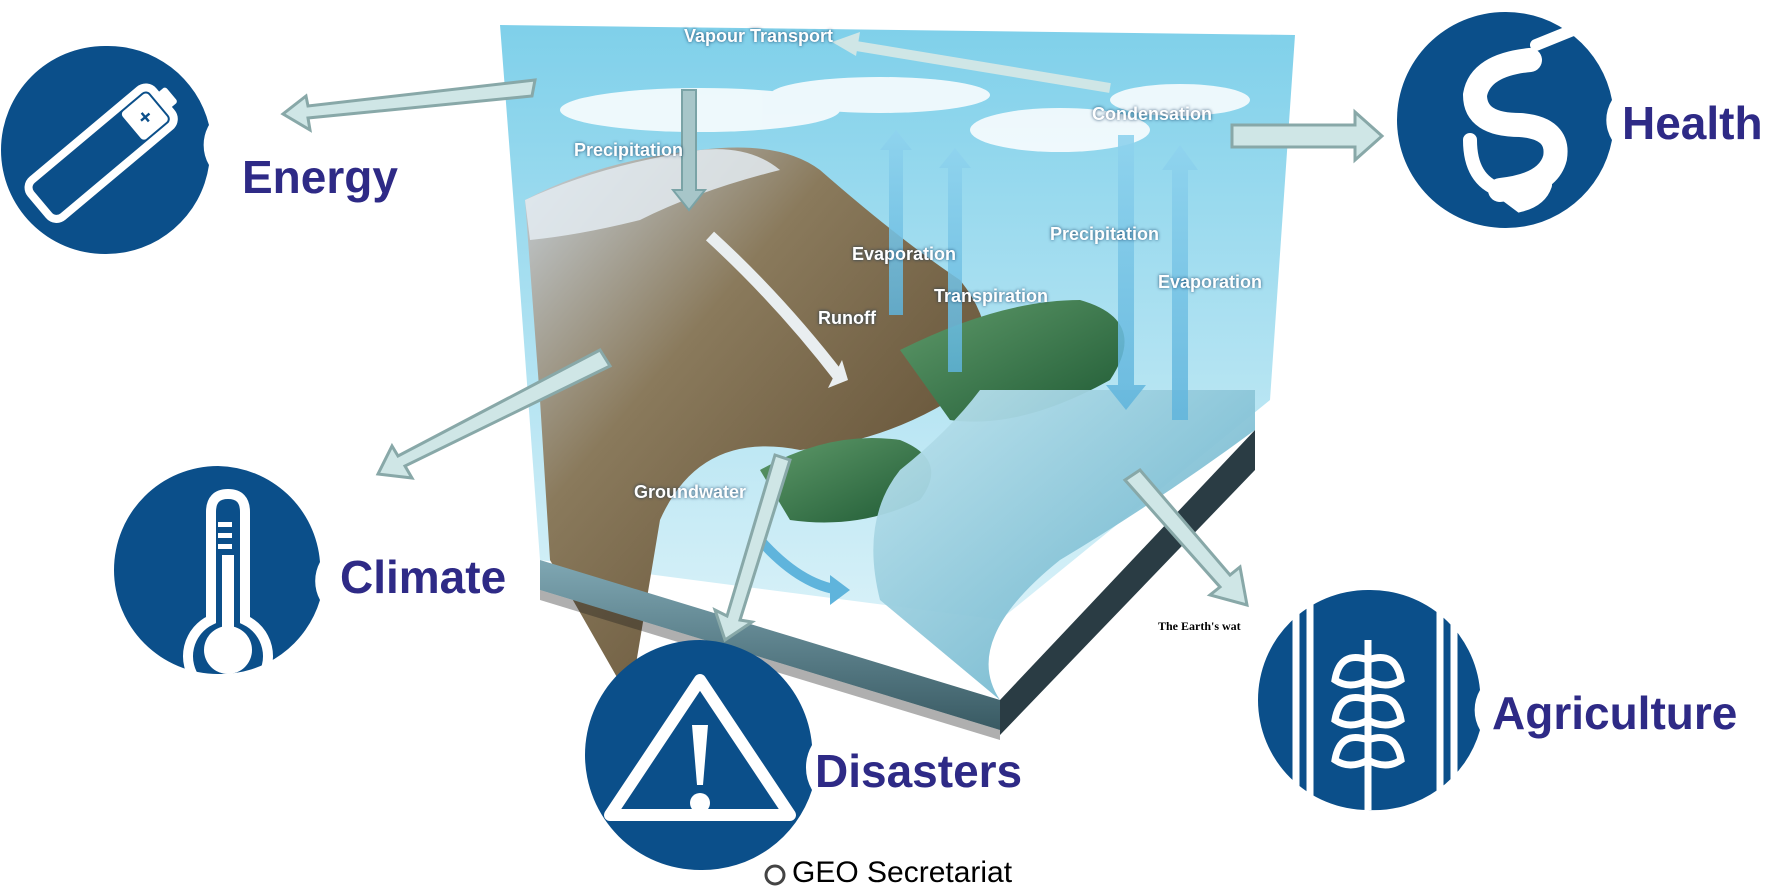 The width and height of the screenshot is (1775, 890). I want to click on label-precipitation-left: Precipitation, so click(629, 150).